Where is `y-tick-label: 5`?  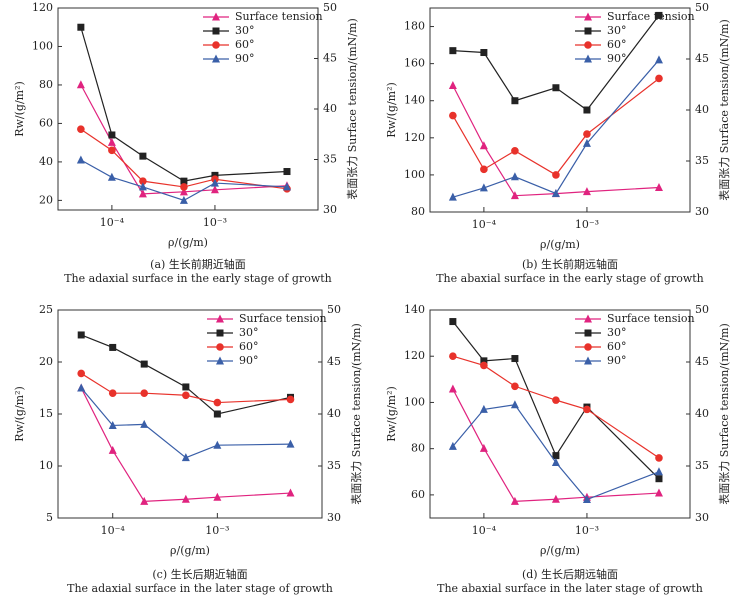
y-tick-label: 5 is located at coordinates (49, 517).